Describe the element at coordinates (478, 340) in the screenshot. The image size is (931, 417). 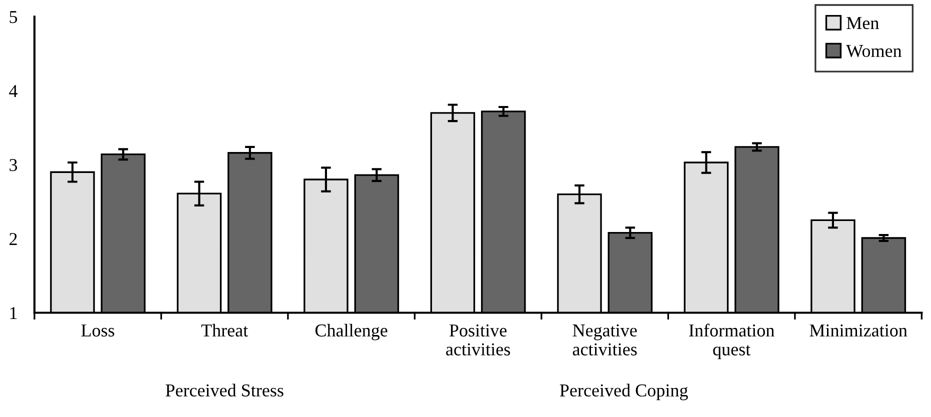
I see `x-tick-label: Positive activities` at that location.